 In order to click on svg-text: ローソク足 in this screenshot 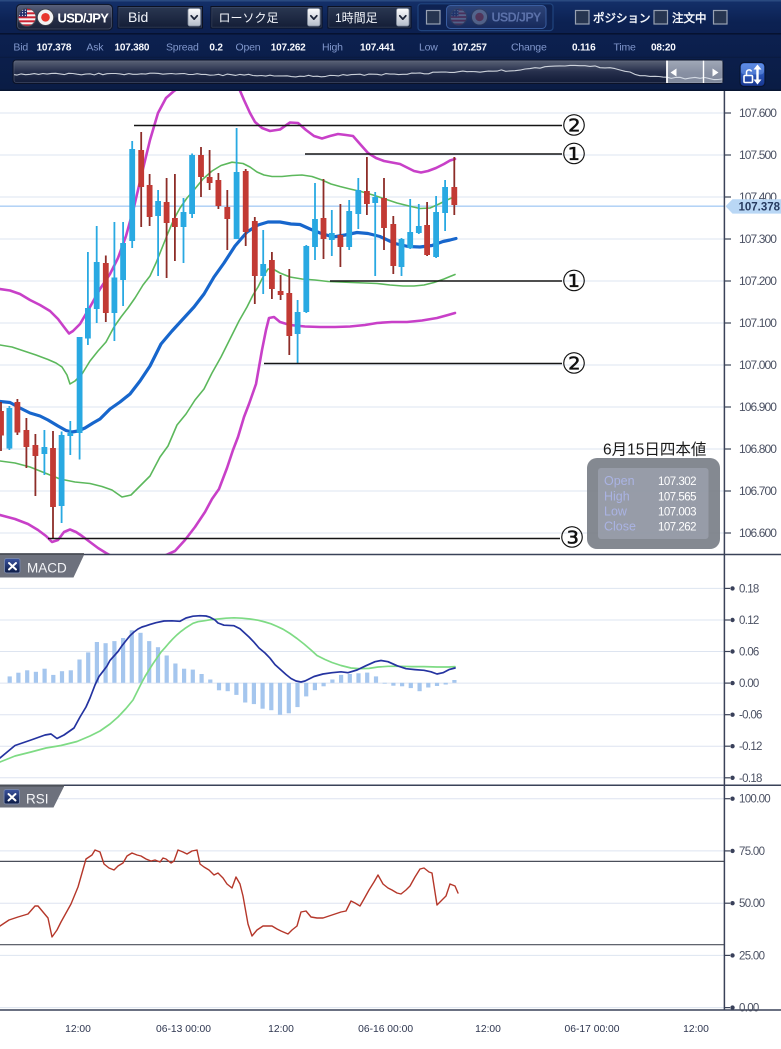, I will do `click(249, 18)`.